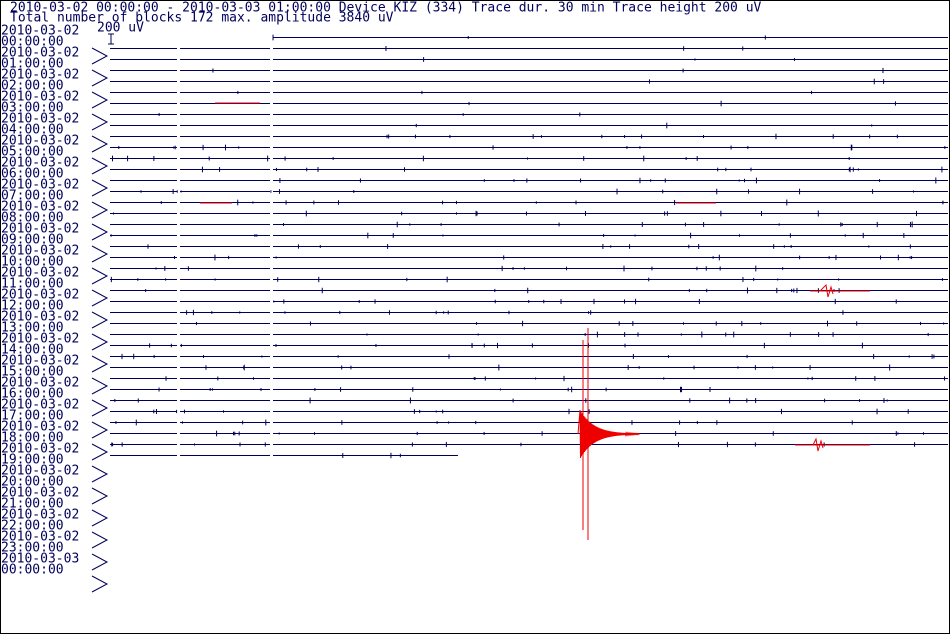  Describe the element at coordinates (32, 262) in the screenshot. I see `row-time: 10:00:00` at that location.